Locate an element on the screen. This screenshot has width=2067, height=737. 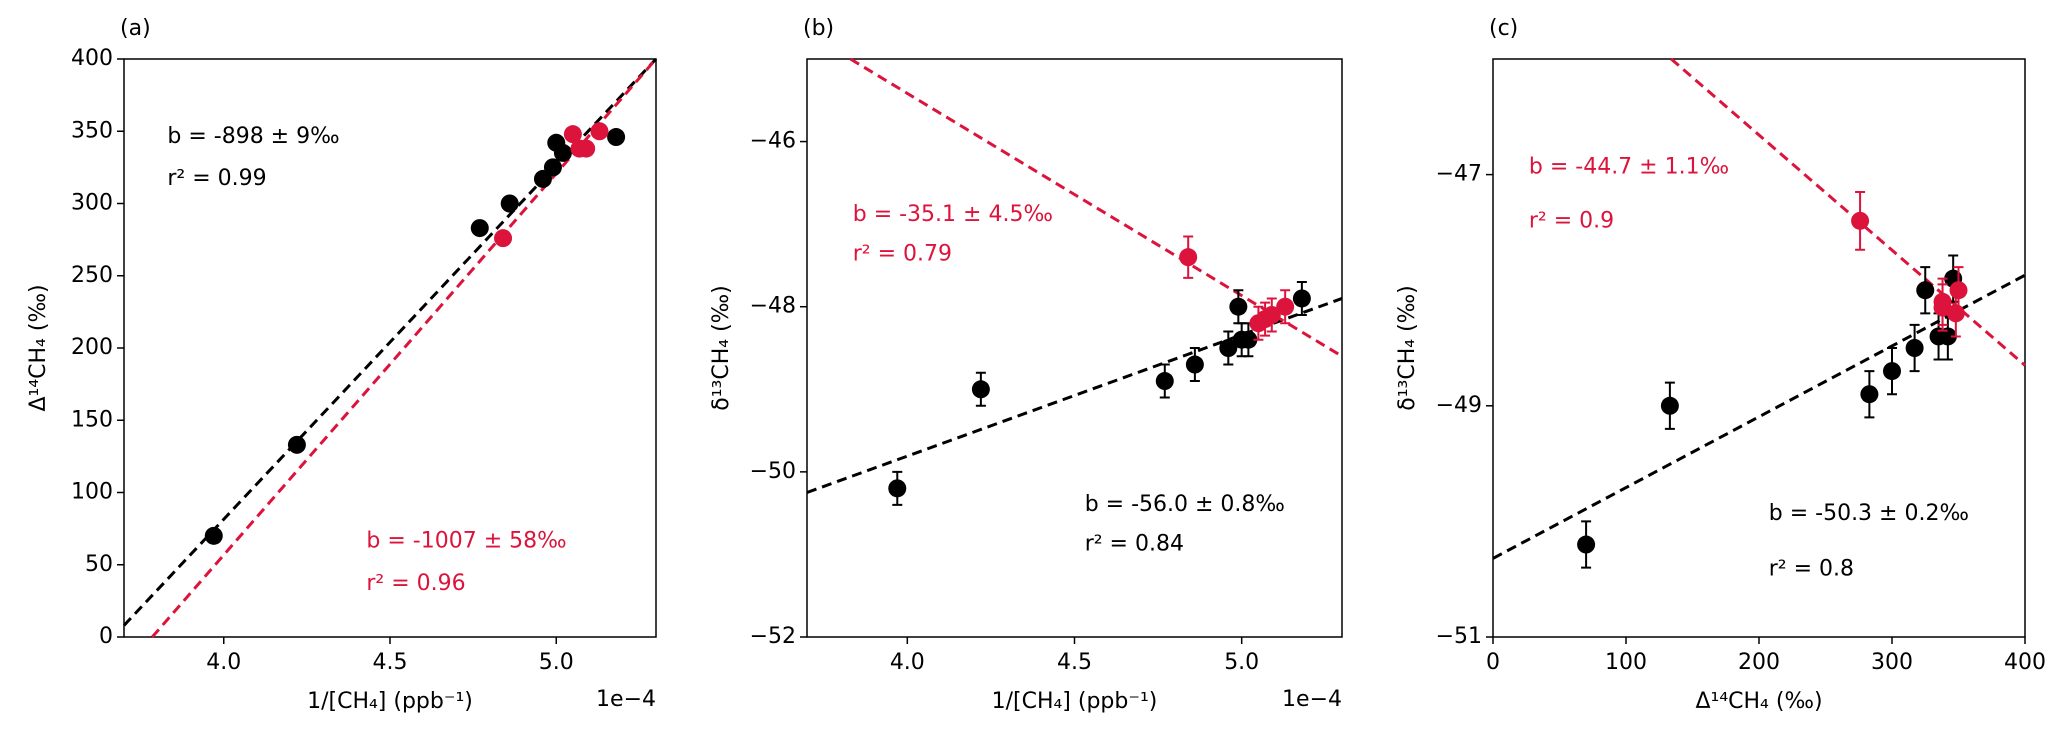
annotation: r² = 0.8 is located at coordinates (1811, 568).